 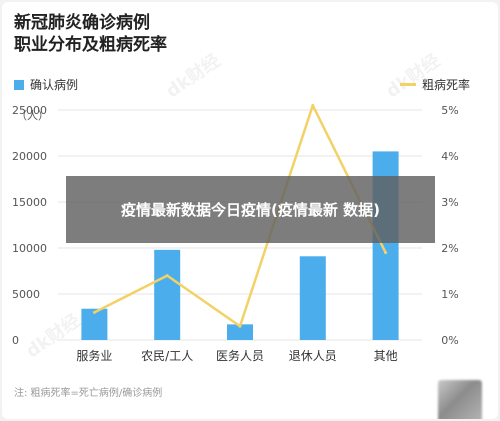 What do you see at coordinates (386, 356) in the screenshot?
I see `x-tick-label: 其他` at bounding box center [386, 356].